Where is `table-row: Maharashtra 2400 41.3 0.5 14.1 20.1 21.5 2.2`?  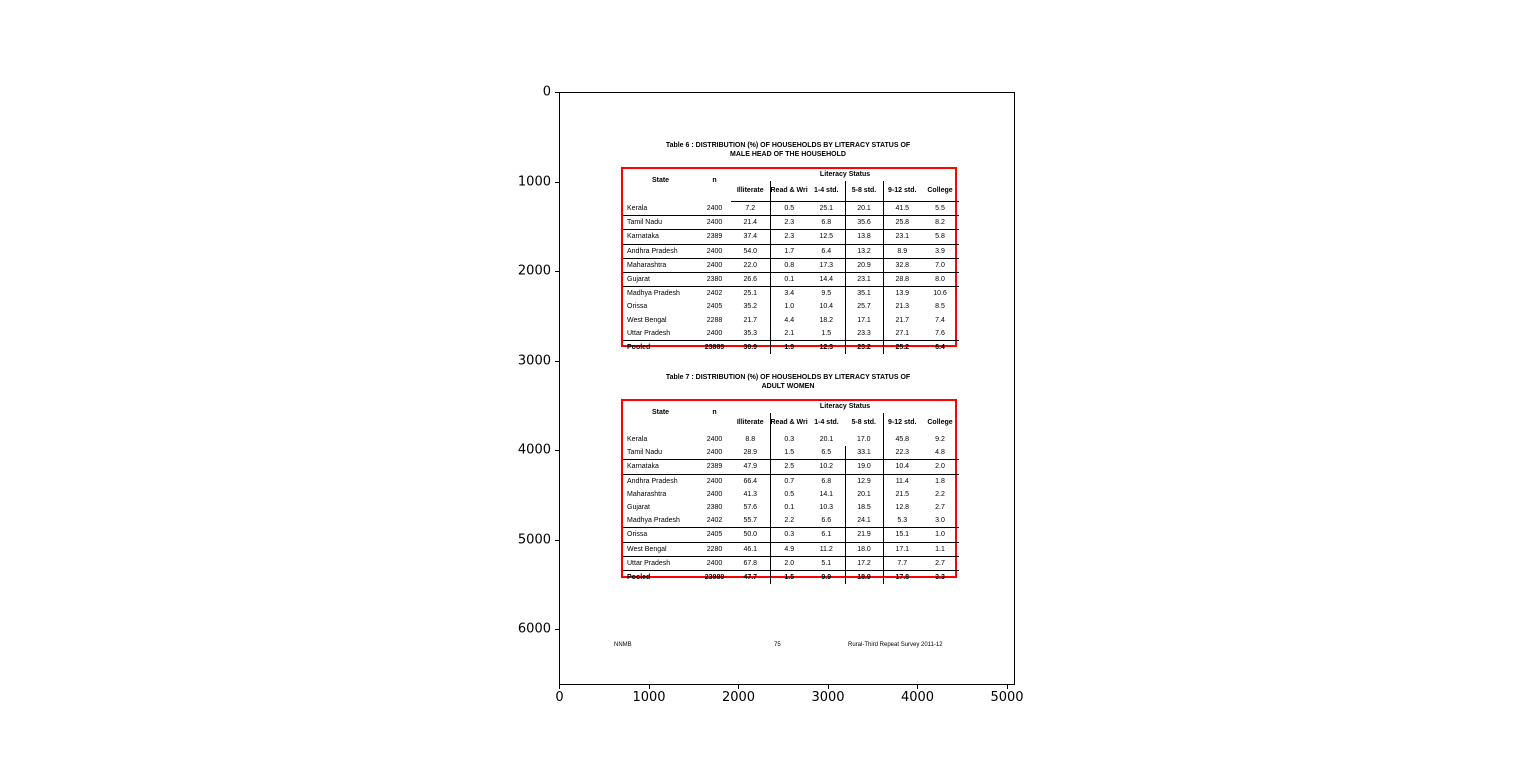
table-row: Maharashtra 2400 41.3 0.5 14.1 20.1 21.5 2.2 is located at coordinates (791, 494).